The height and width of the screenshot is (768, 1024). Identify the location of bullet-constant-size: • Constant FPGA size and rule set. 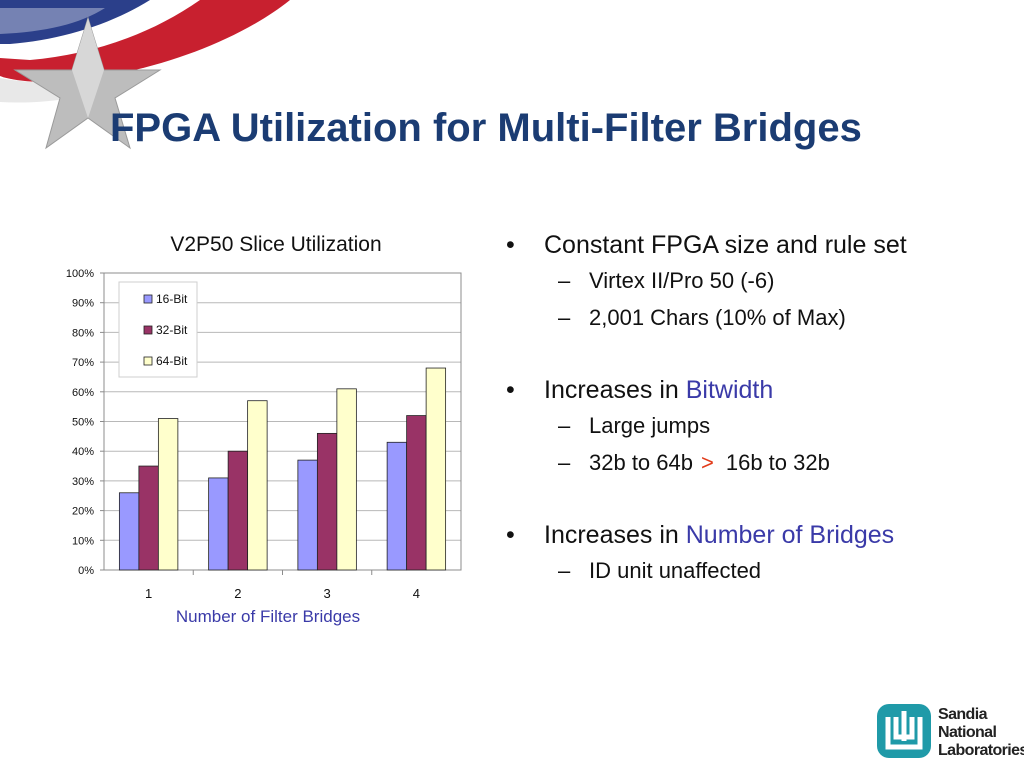
(761, 245).